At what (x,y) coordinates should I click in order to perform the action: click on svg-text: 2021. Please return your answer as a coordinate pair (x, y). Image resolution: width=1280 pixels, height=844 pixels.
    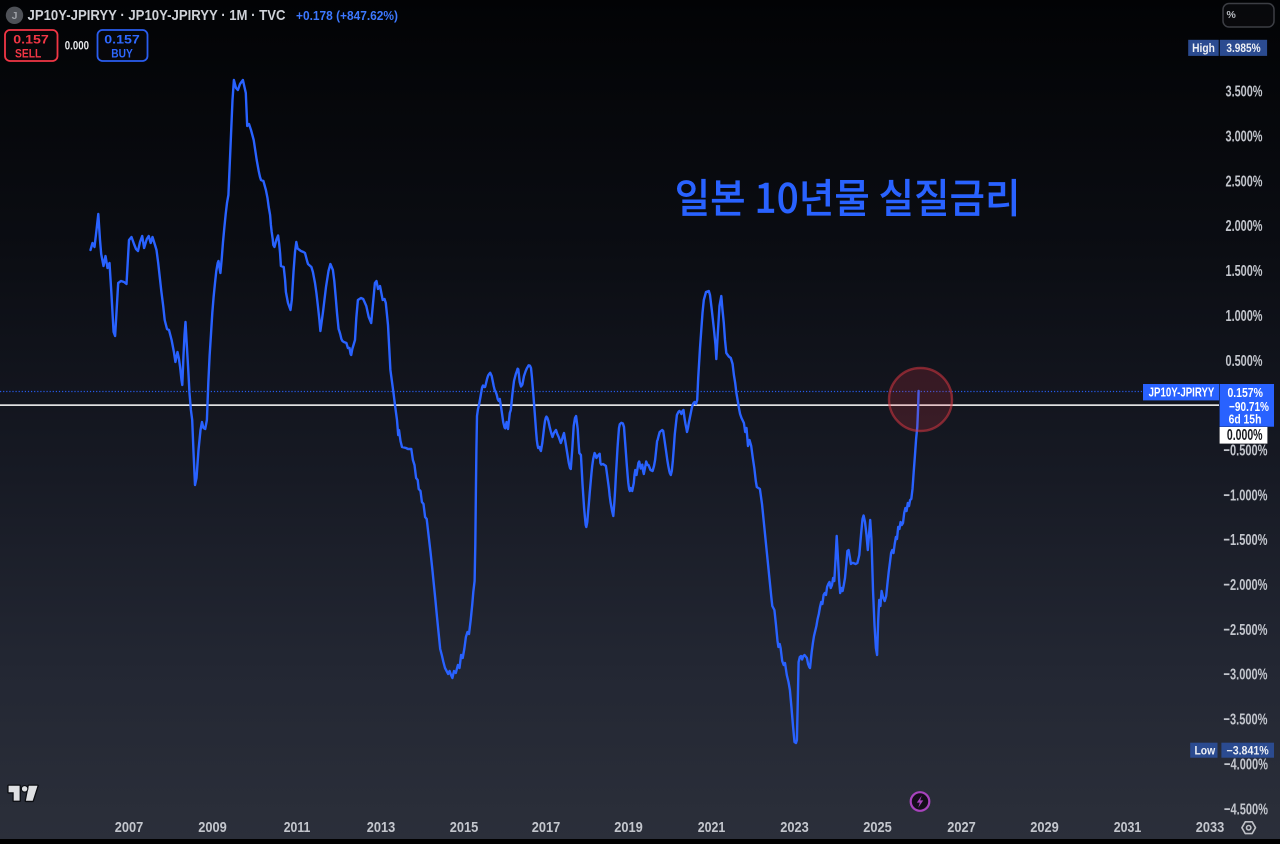
    Looking at the image, I should click on (712, 827).